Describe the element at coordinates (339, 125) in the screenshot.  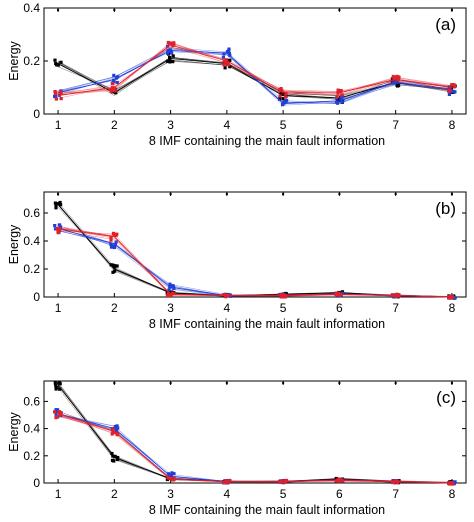
I see `x-tick-label: 6` at that location.